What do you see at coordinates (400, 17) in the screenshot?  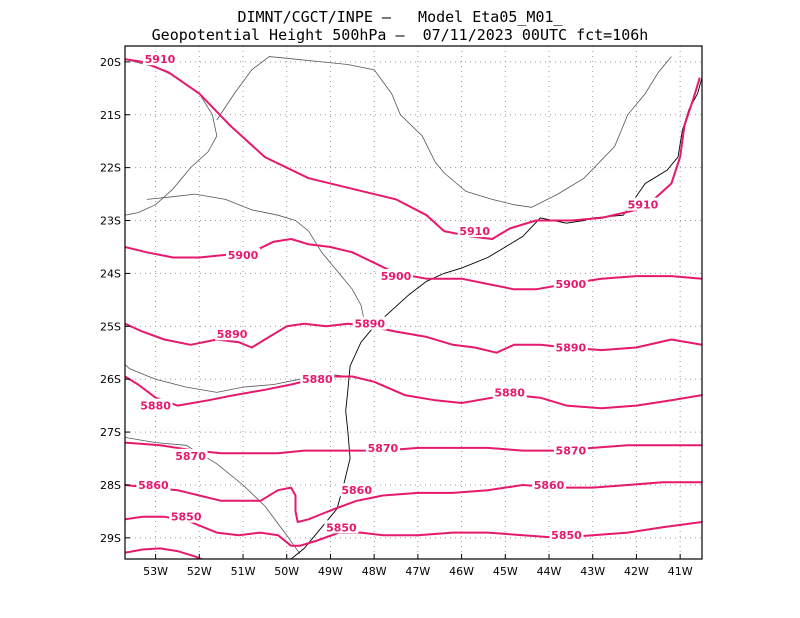 I see `title-line-1: DIMNT/CGCT/INPE – Model Eta05_M01_` at bounding box center [400, 17].